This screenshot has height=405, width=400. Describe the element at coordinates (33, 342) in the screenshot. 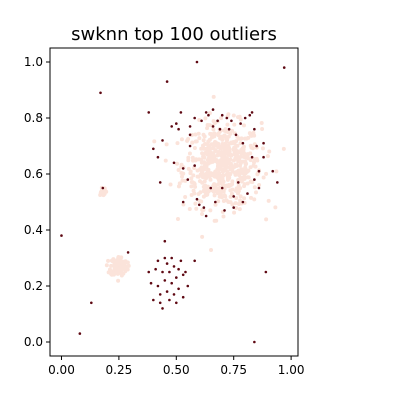

I see `y-tick-label: 0.0` at that location.